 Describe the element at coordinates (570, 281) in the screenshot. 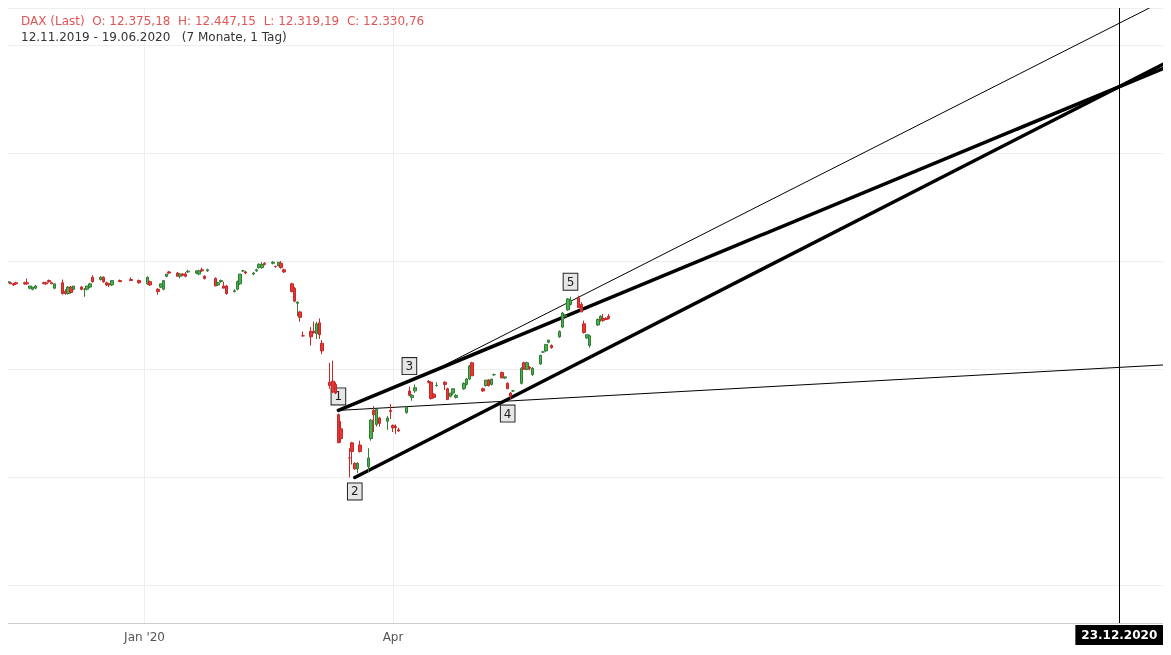

I see `annotation: 5` at that location.